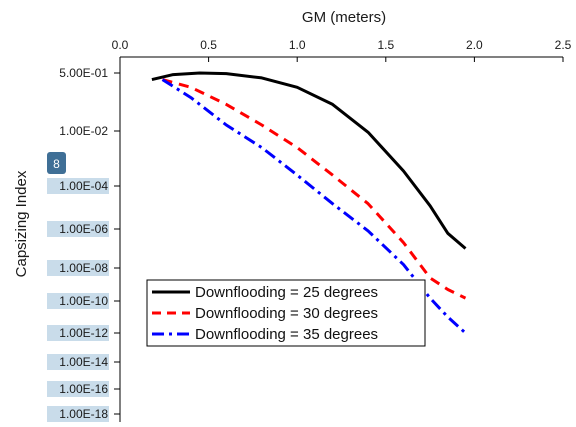 The width and height of the screenshot is (576, 427). I want to click on y-tick-label: 1.00E-10, so click(83, 301).